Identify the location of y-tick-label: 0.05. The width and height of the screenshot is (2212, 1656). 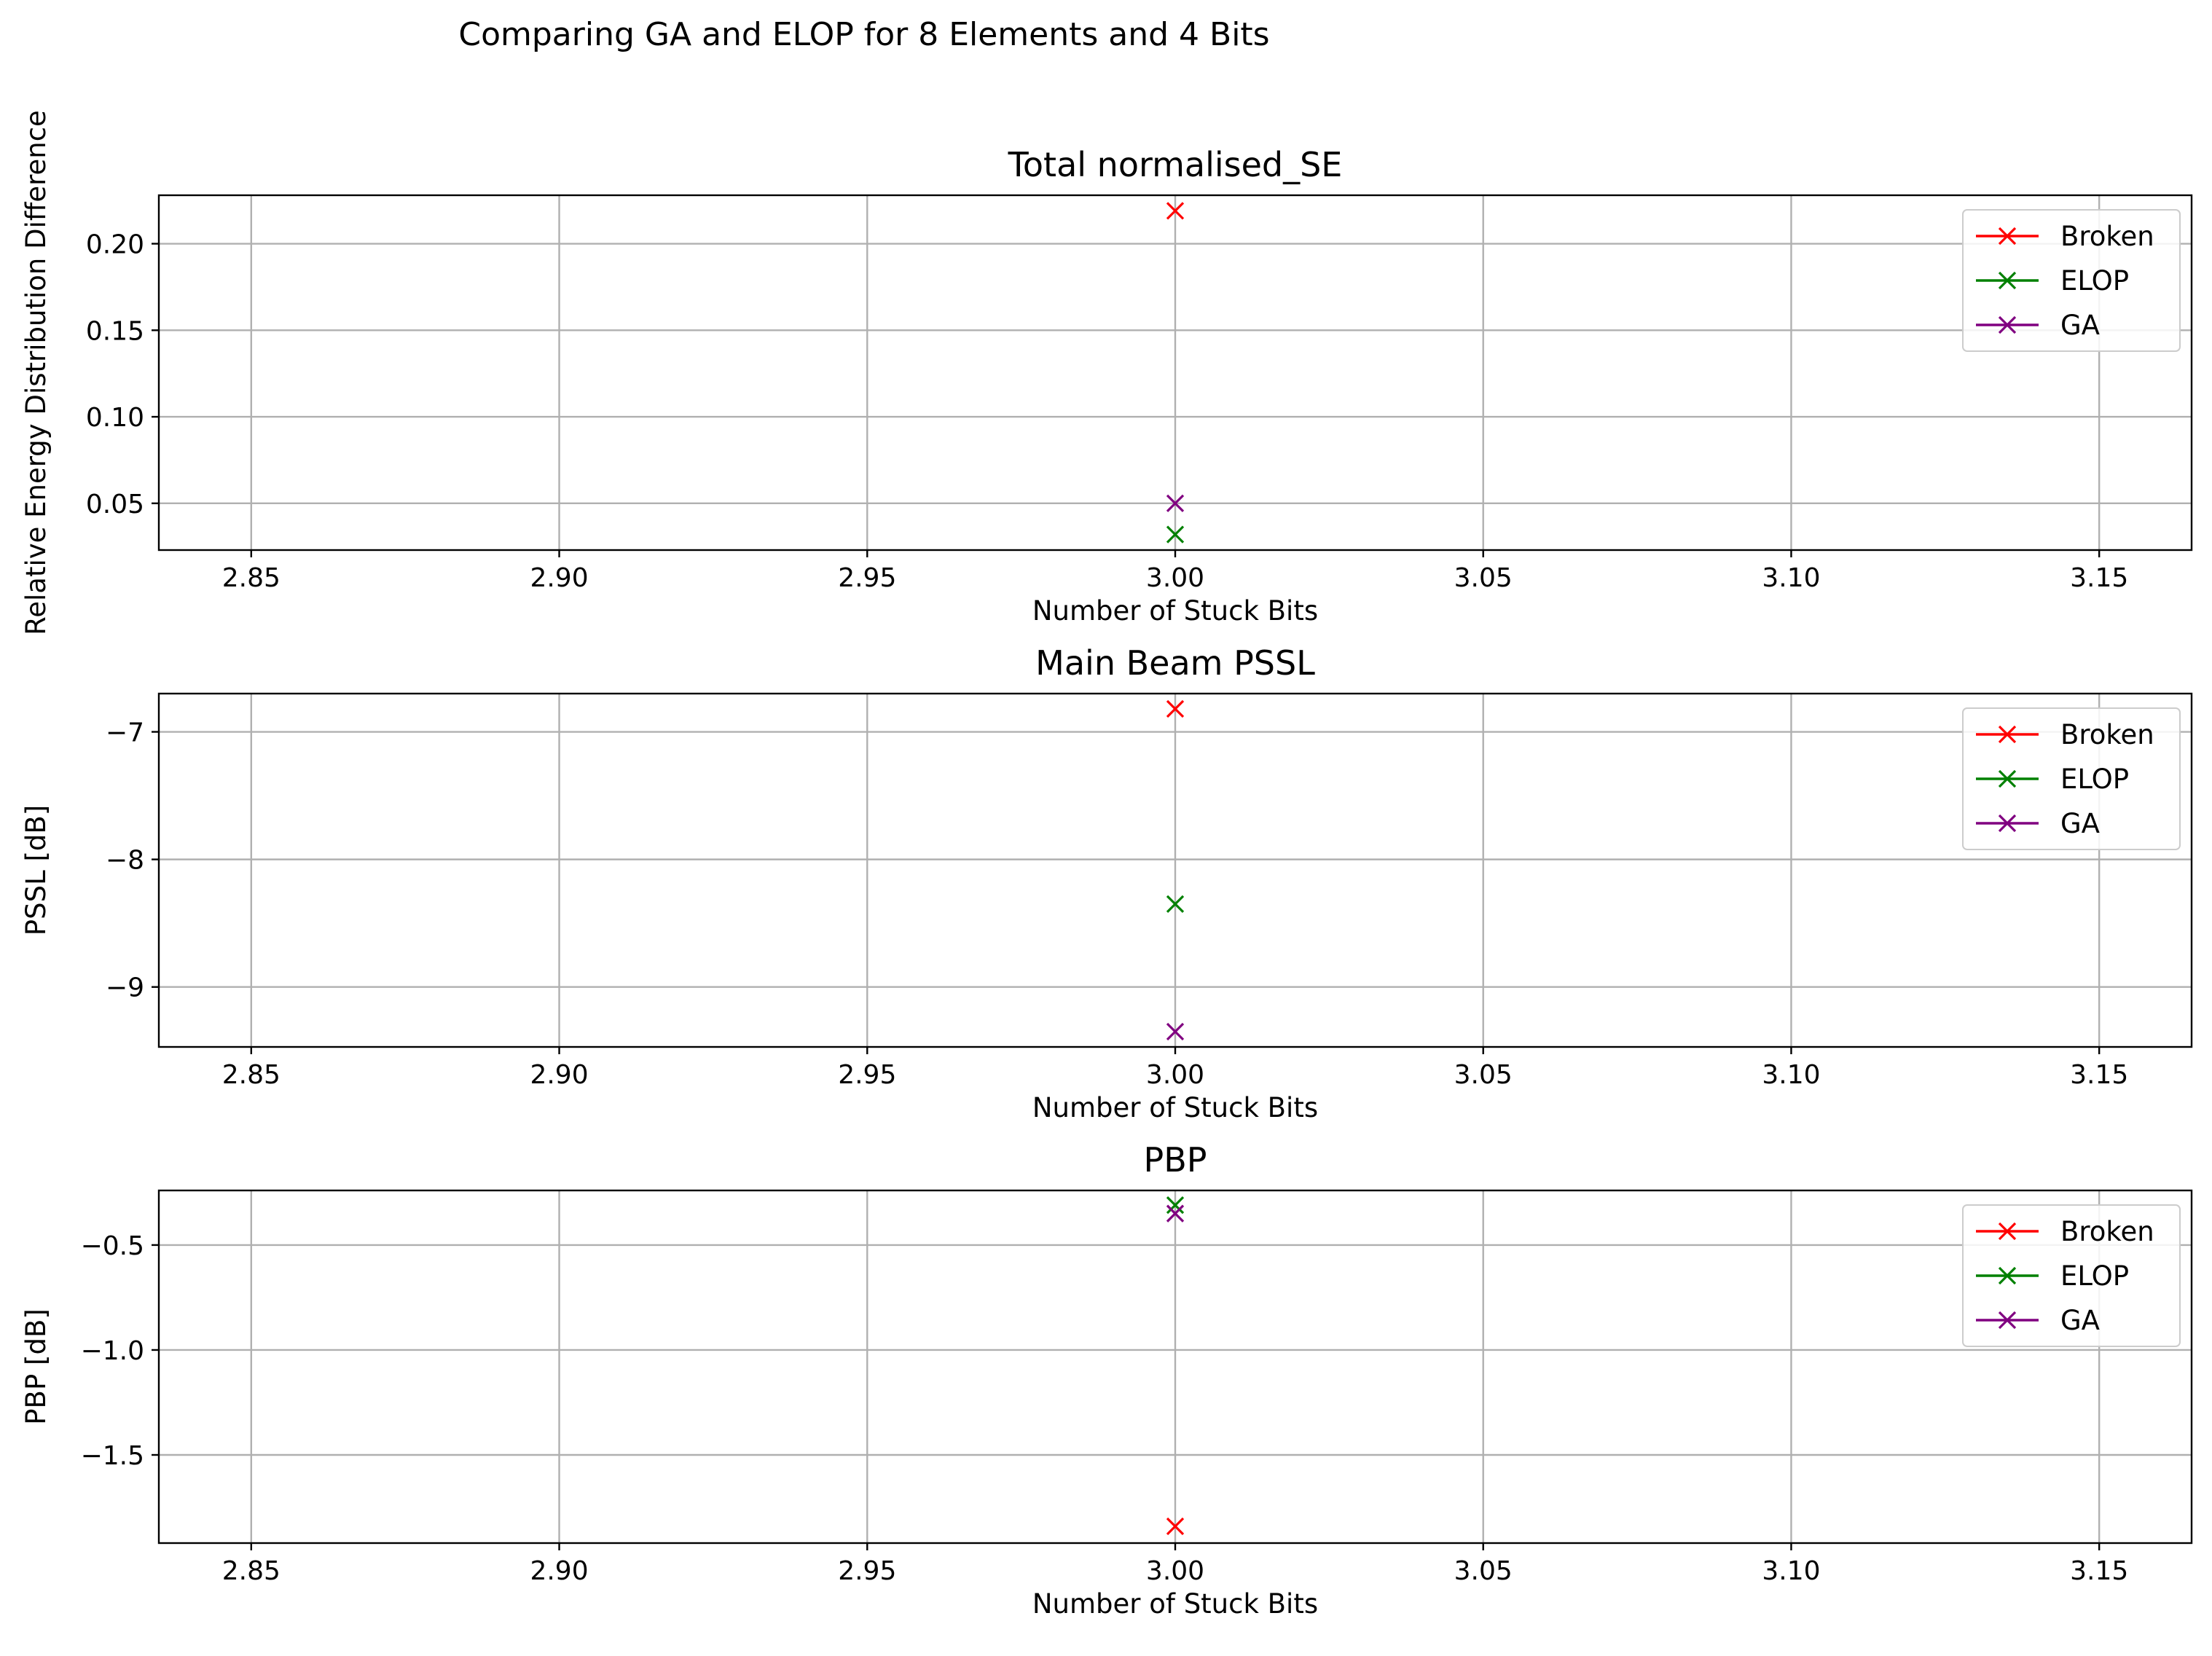
(115, 505).